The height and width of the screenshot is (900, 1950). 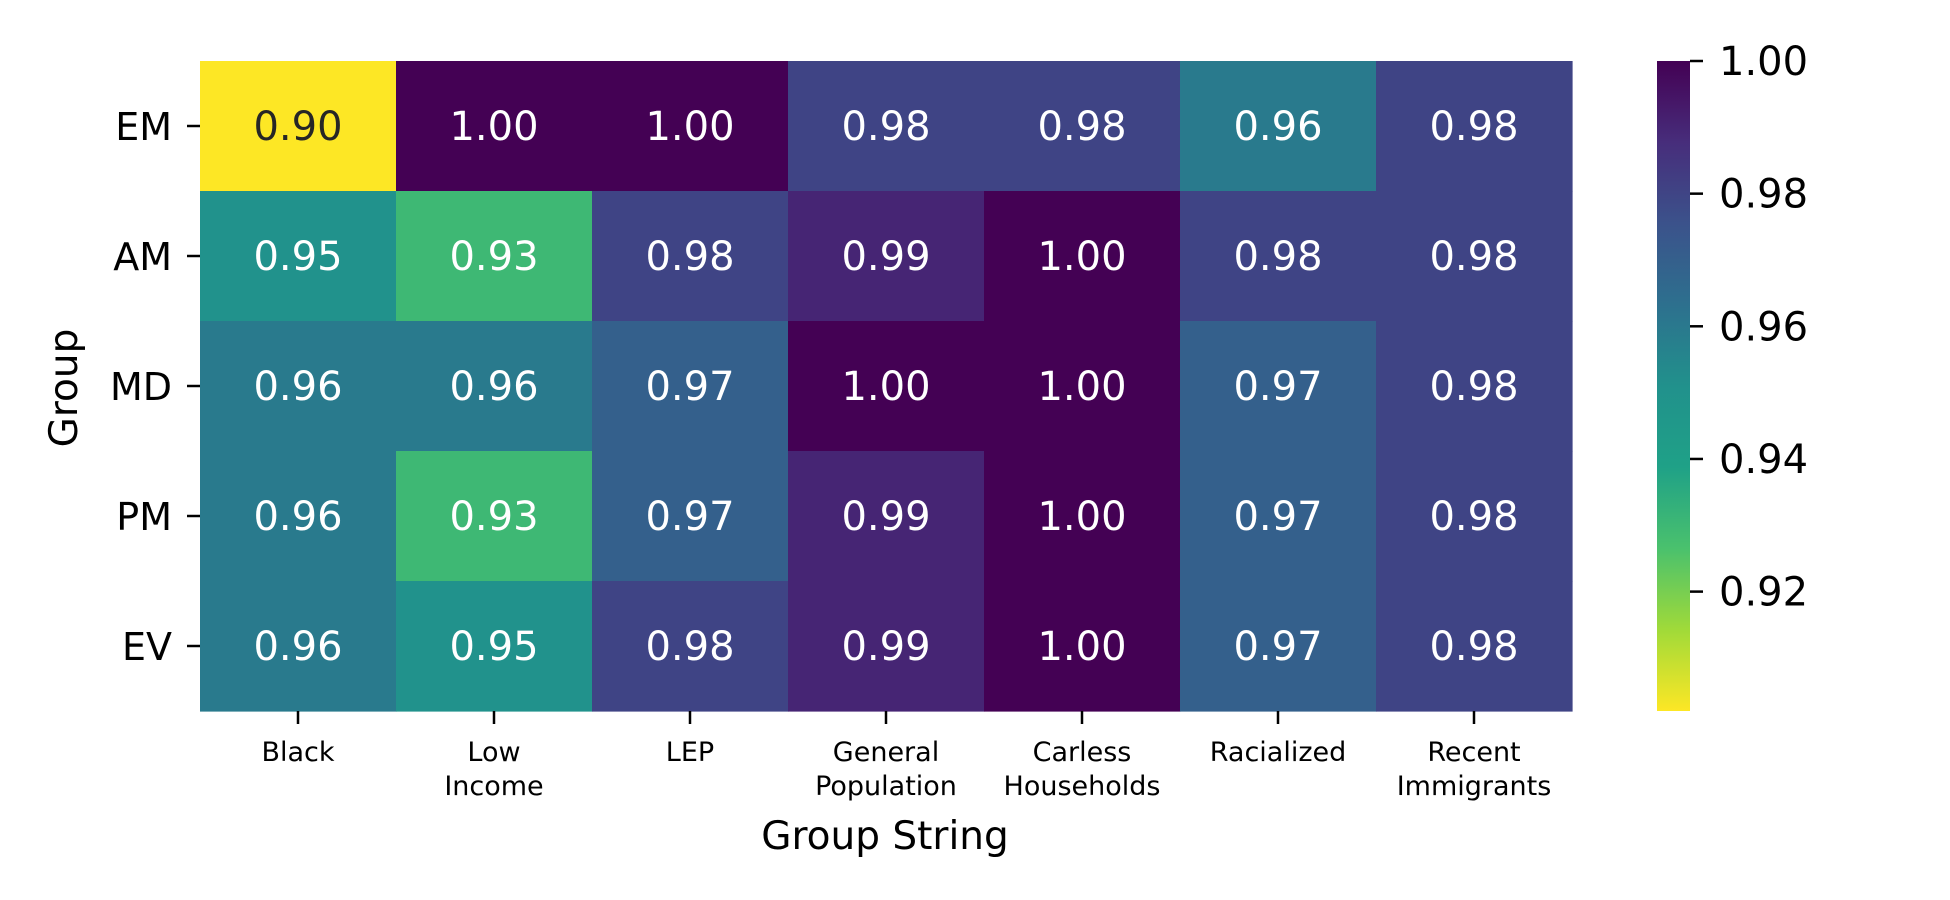 I want to click on y-tick-label-am: AM, so click(x=142, y=257).